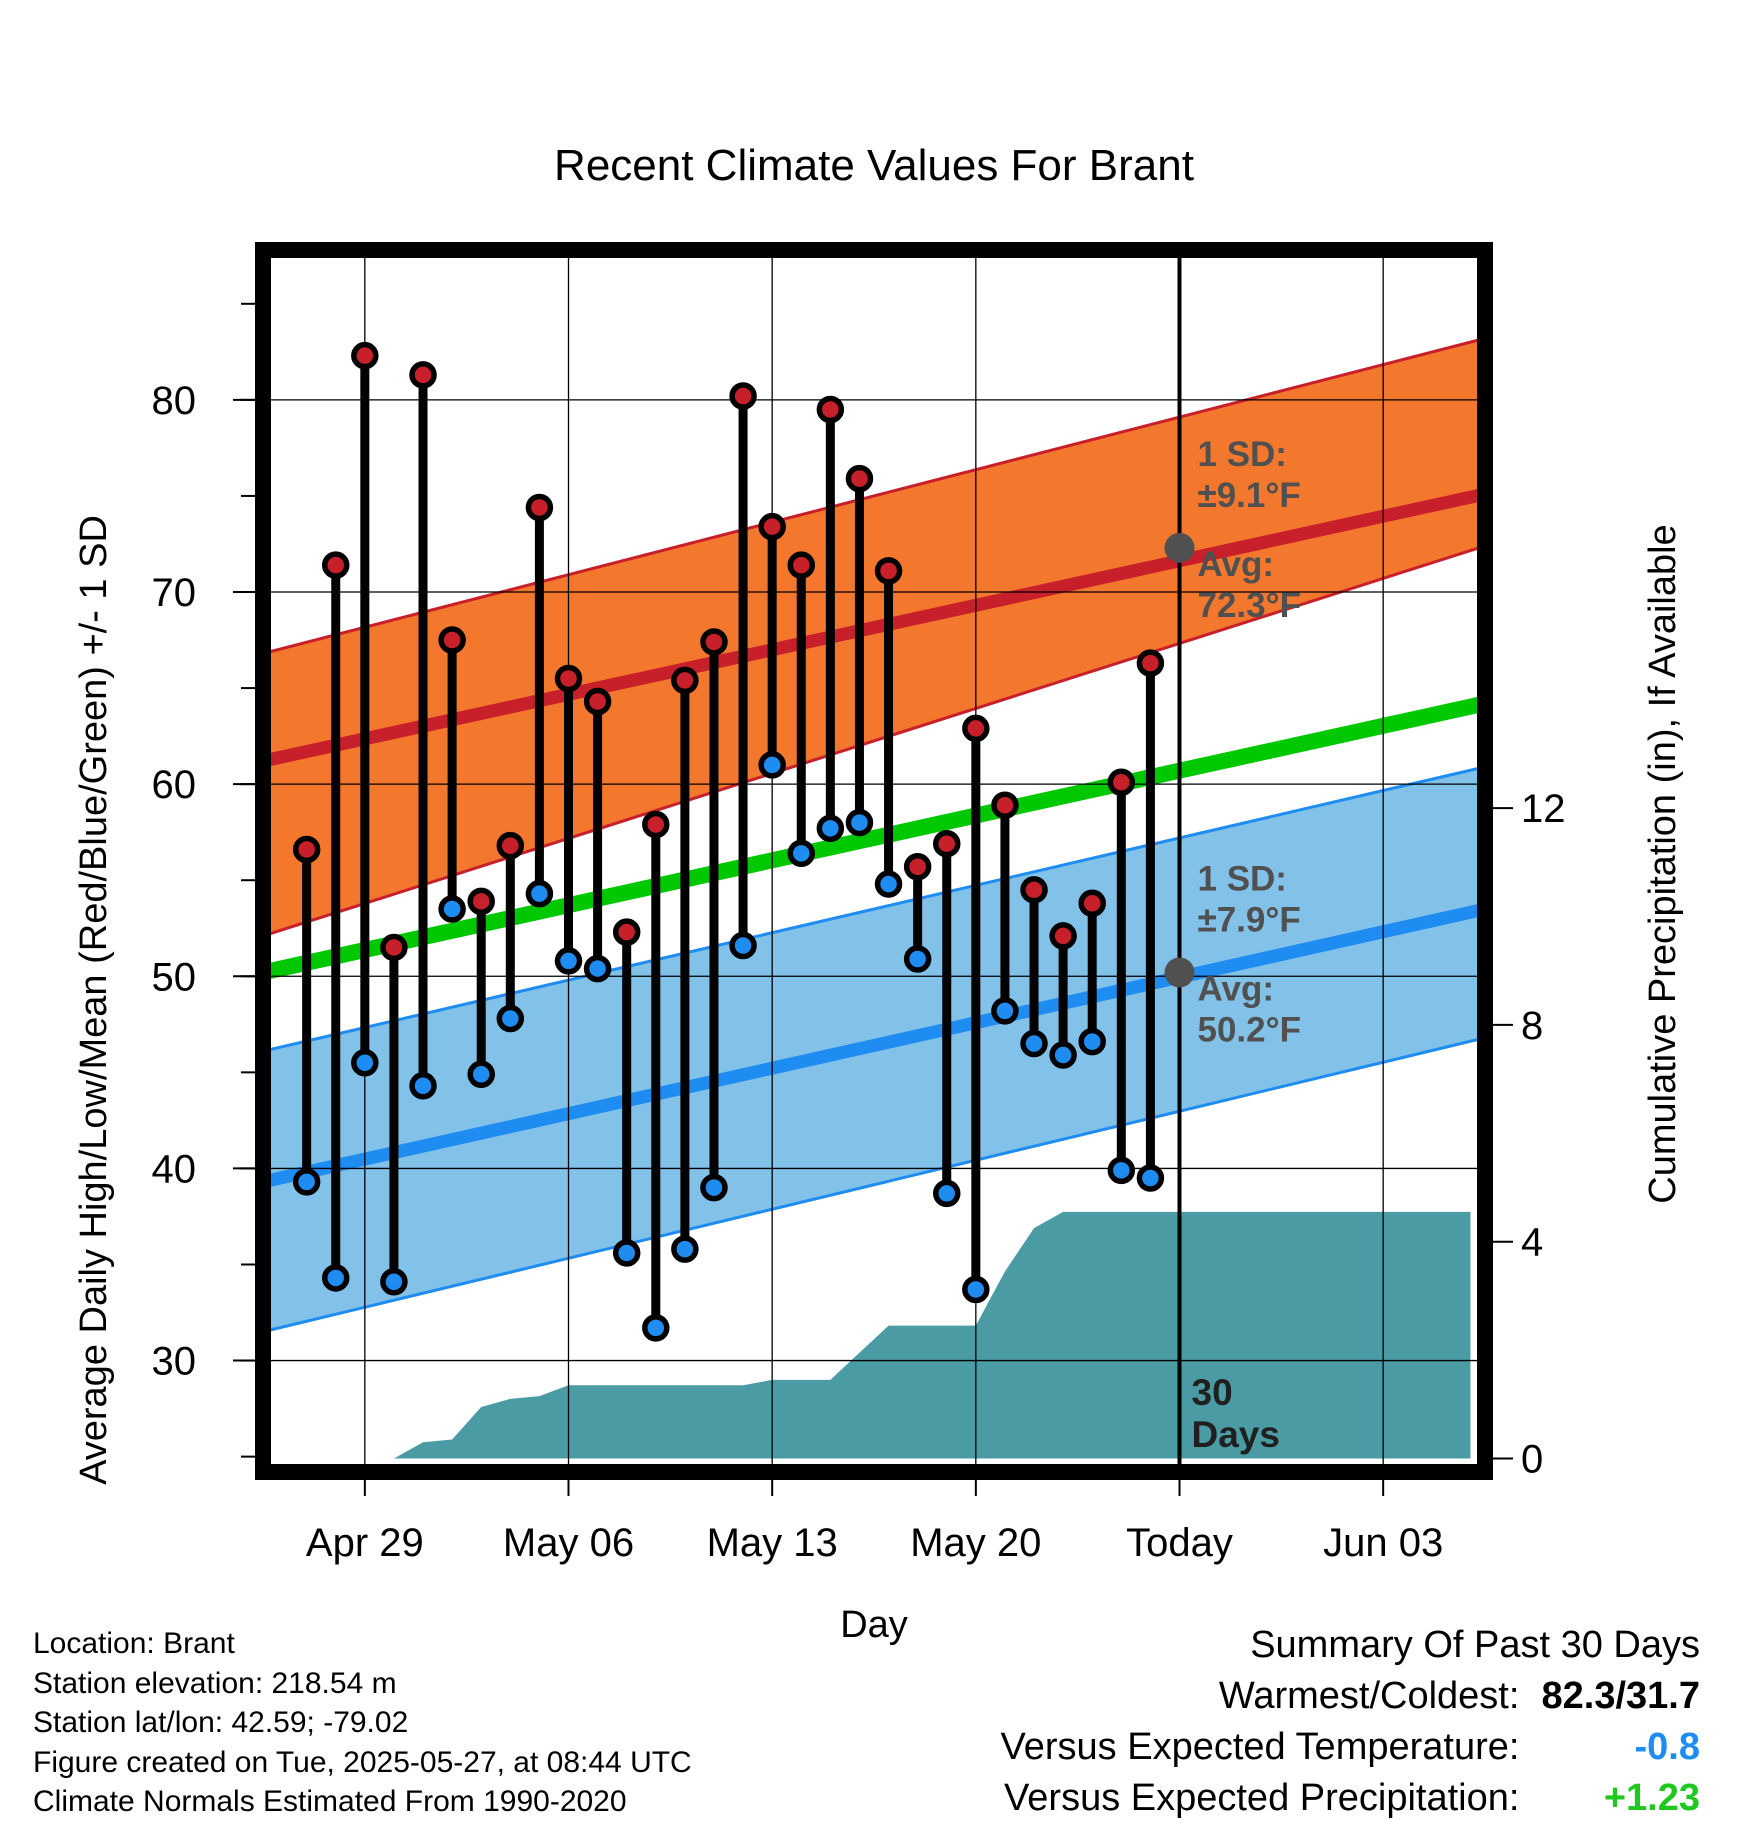 The width and height of the screenshot is (1748, 1828). What do you see at coordinates (874, 1625) in the screenshot?
I see `x-axis-label: Day` at bounding box center [874, 1625].